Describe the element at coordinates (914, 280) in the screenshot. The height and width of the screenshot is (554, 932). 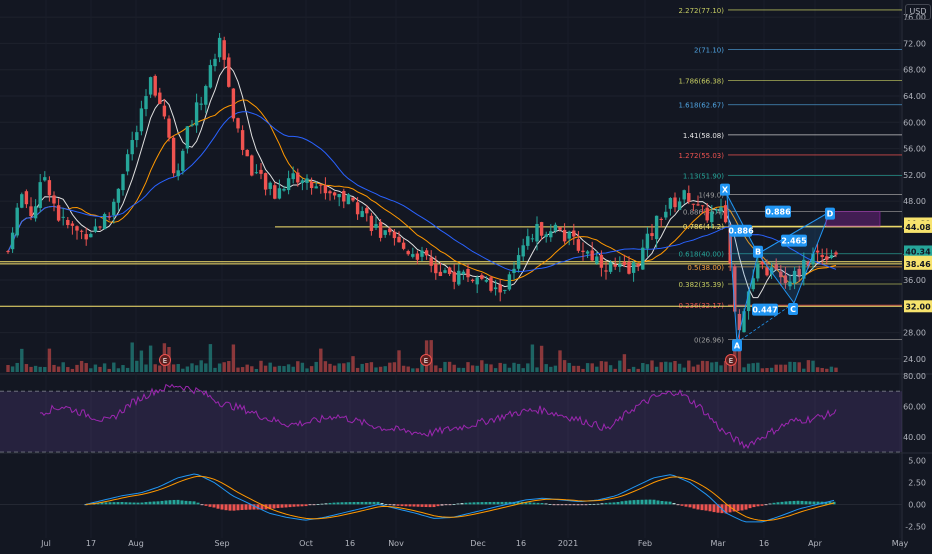
I see `price-tick-label: 36.00` at that location.